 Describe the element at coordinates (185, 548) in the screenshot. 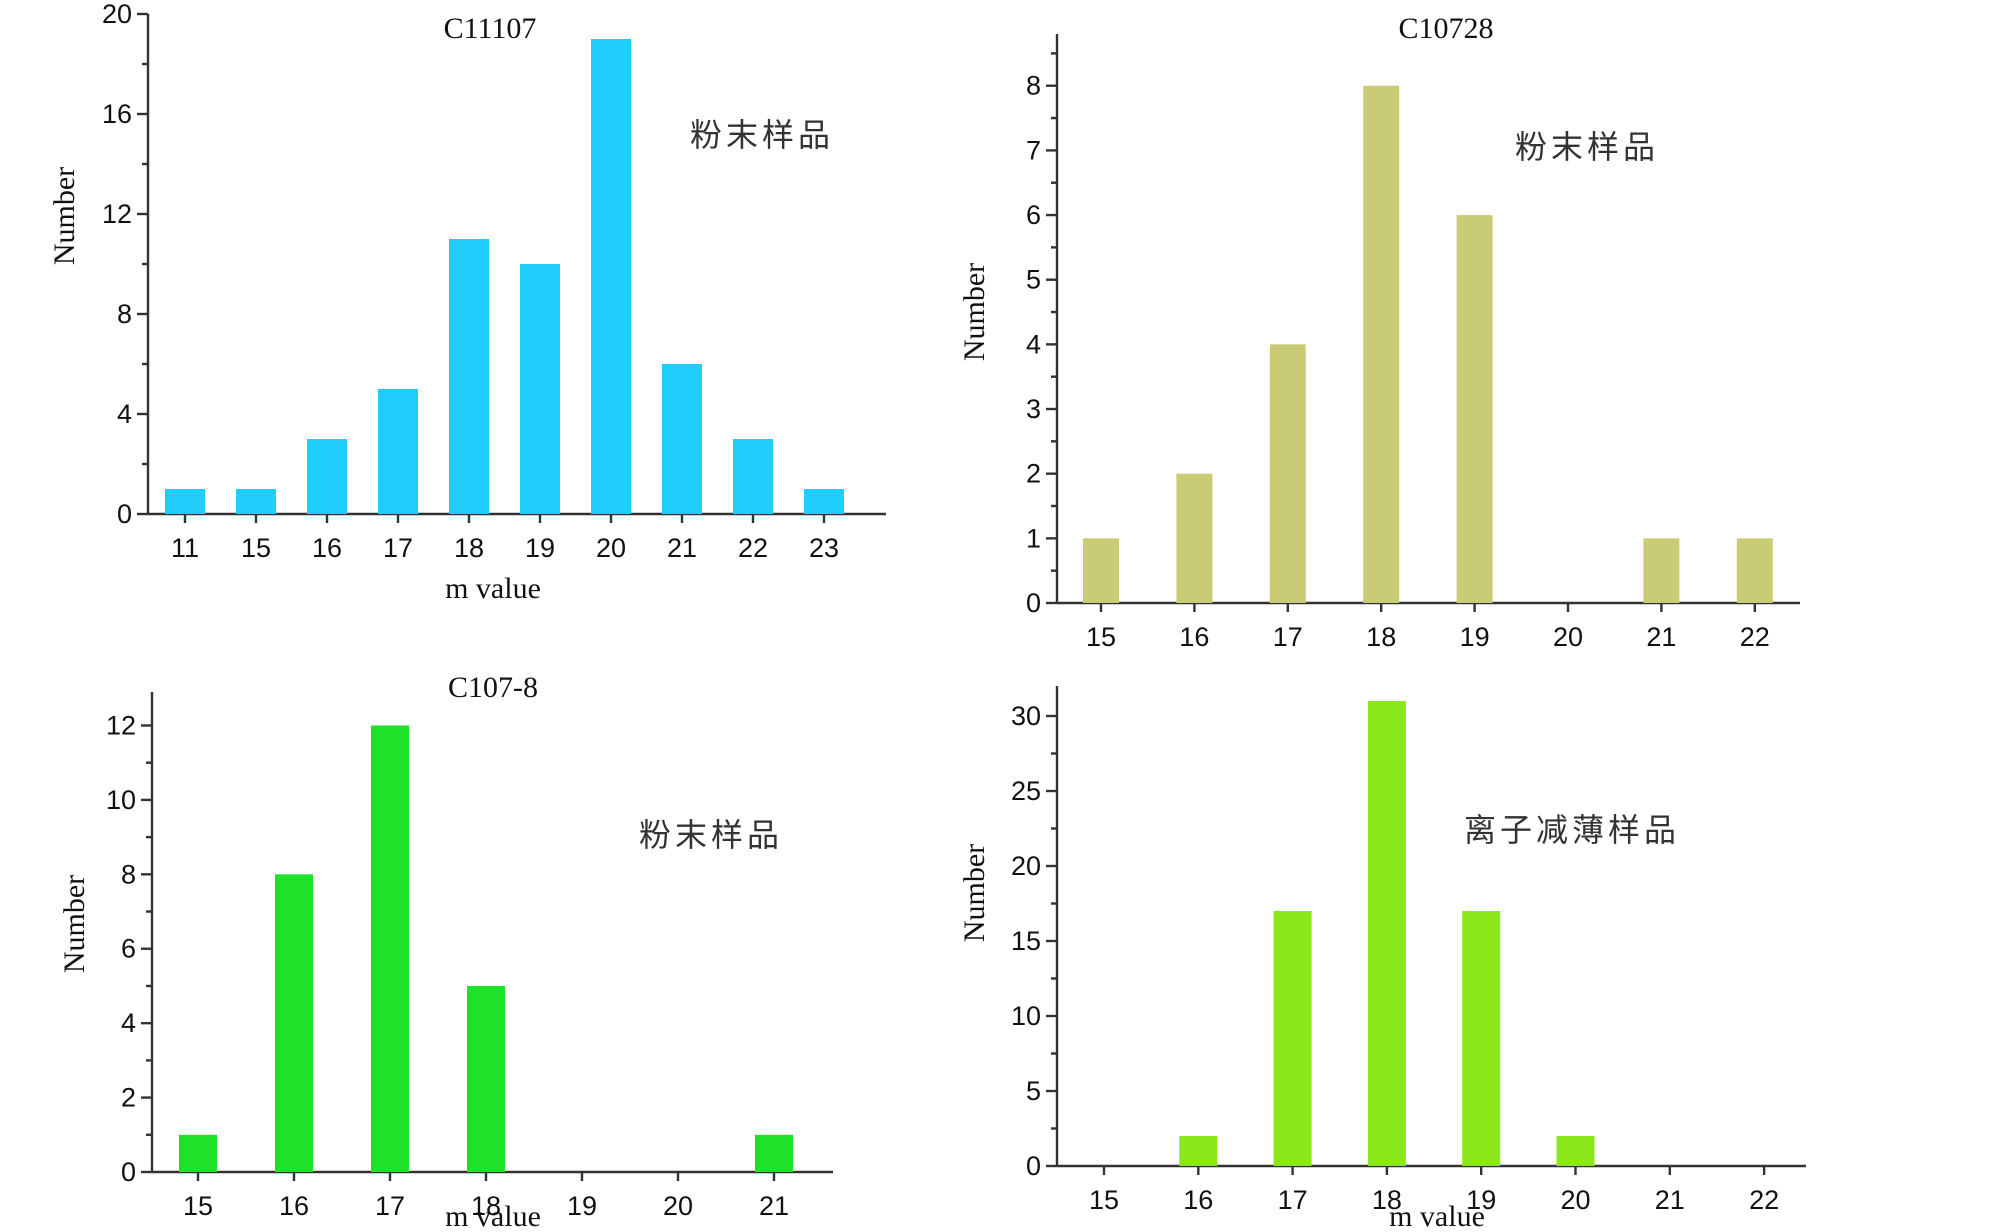

I see `x-tick-label: 11` at that location.